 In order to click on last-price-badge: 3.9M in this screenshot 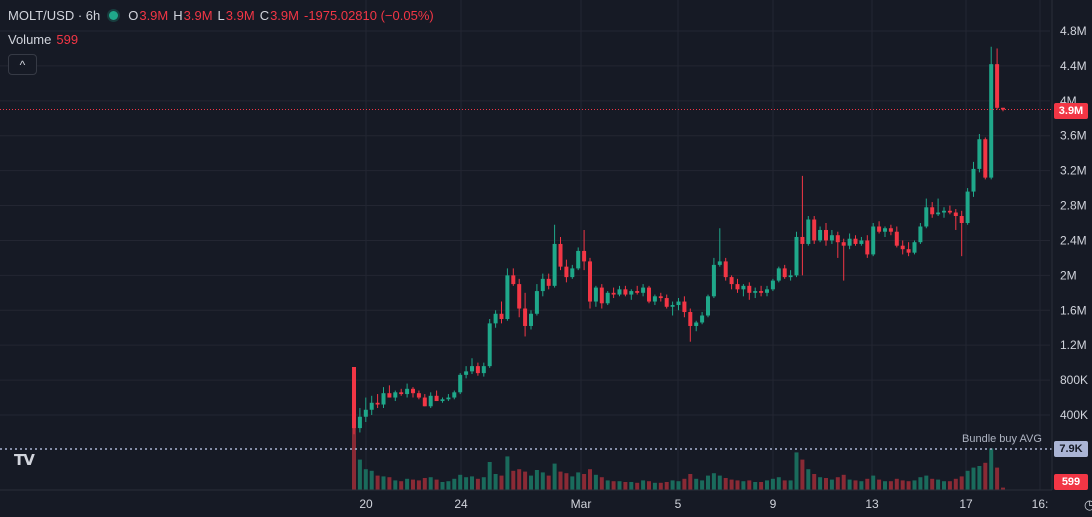, I will do `click(1071, 111)`.